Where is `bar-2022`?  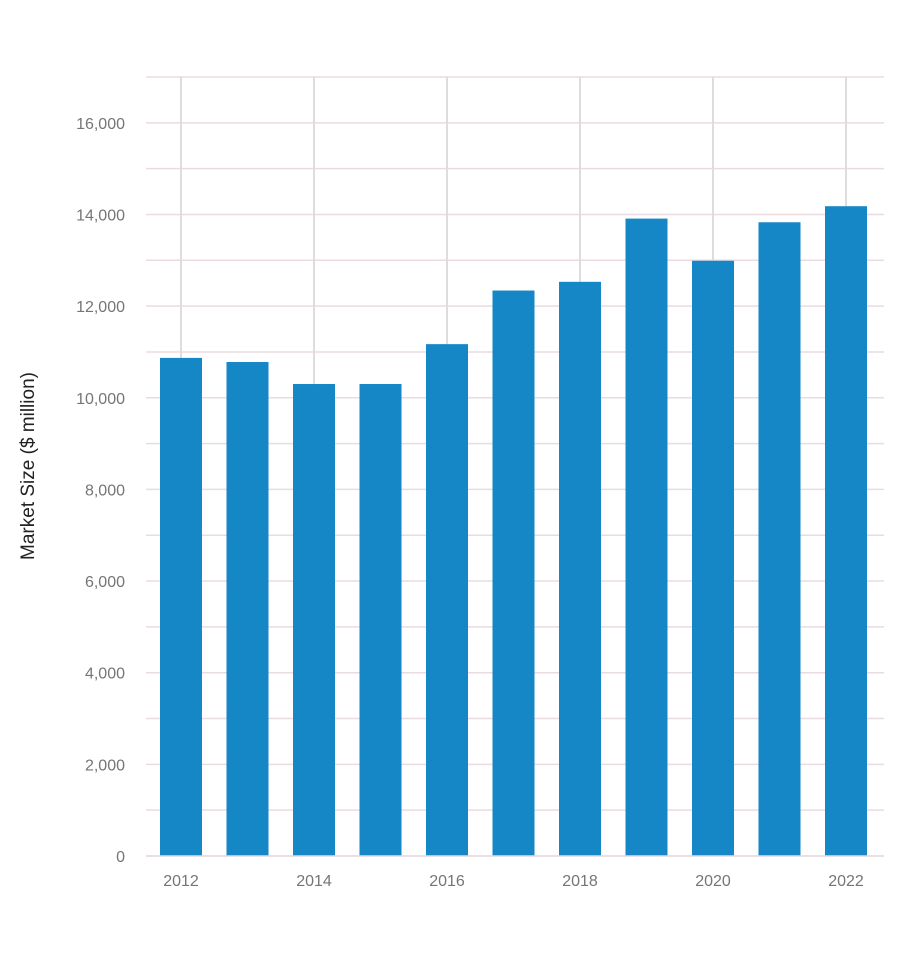 bar-2022 is located at coordinates (846, 531).